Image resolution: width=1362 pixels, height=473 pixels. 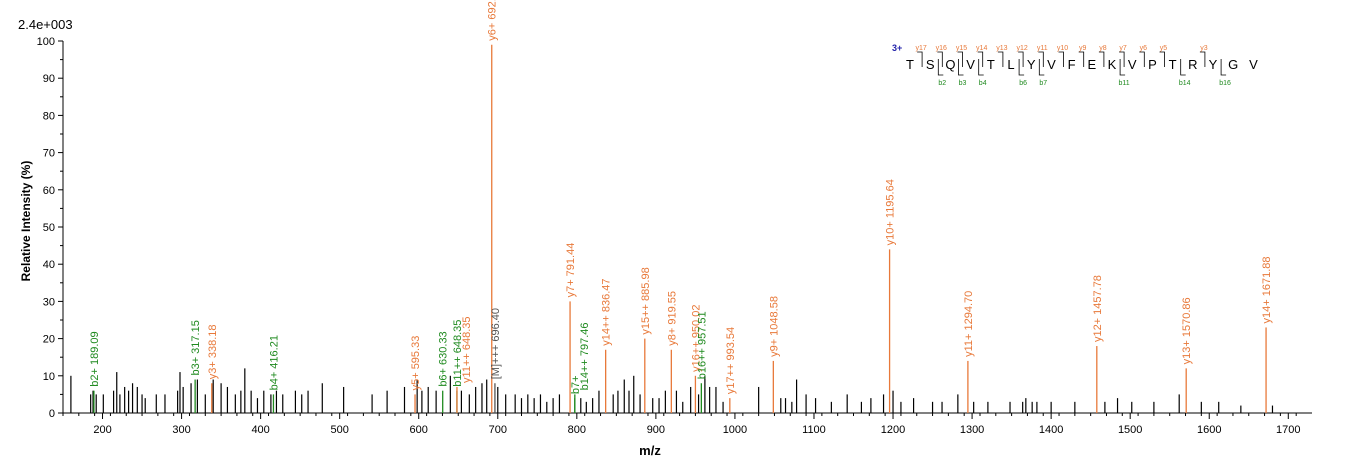 I want to click on b-ion-label: b16, so click(x=1225, y=83).